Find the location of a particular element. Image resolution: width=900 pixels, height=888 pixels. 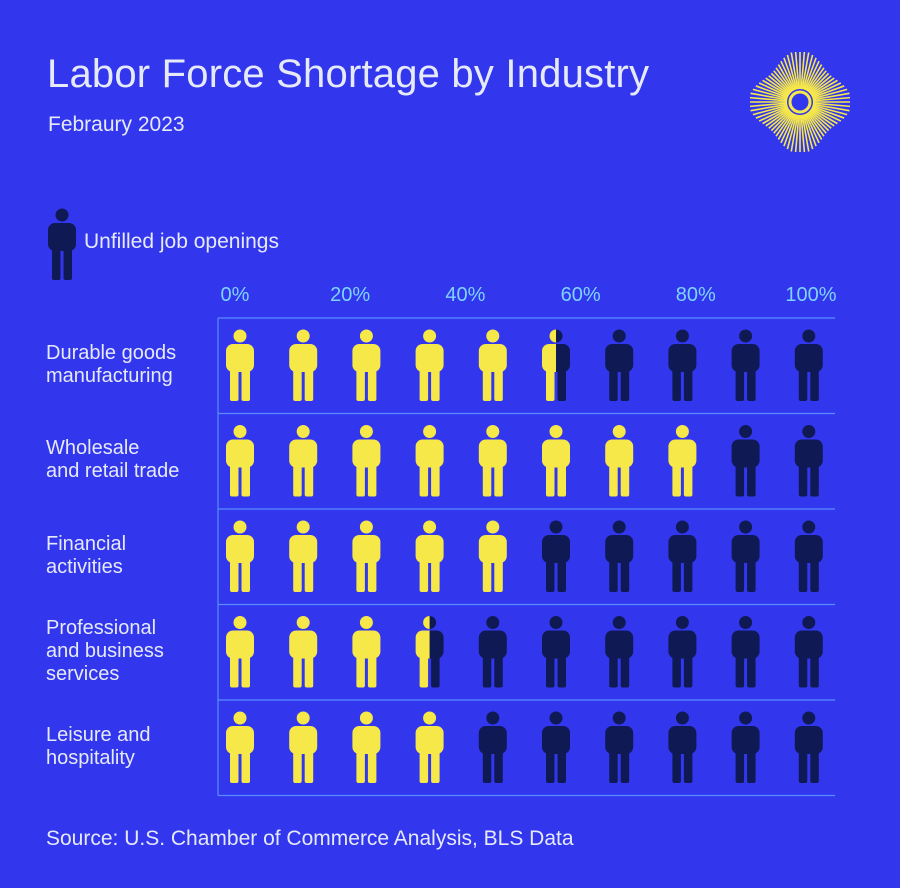

x-tick-label: 60% is located at coordinates (580, 295).